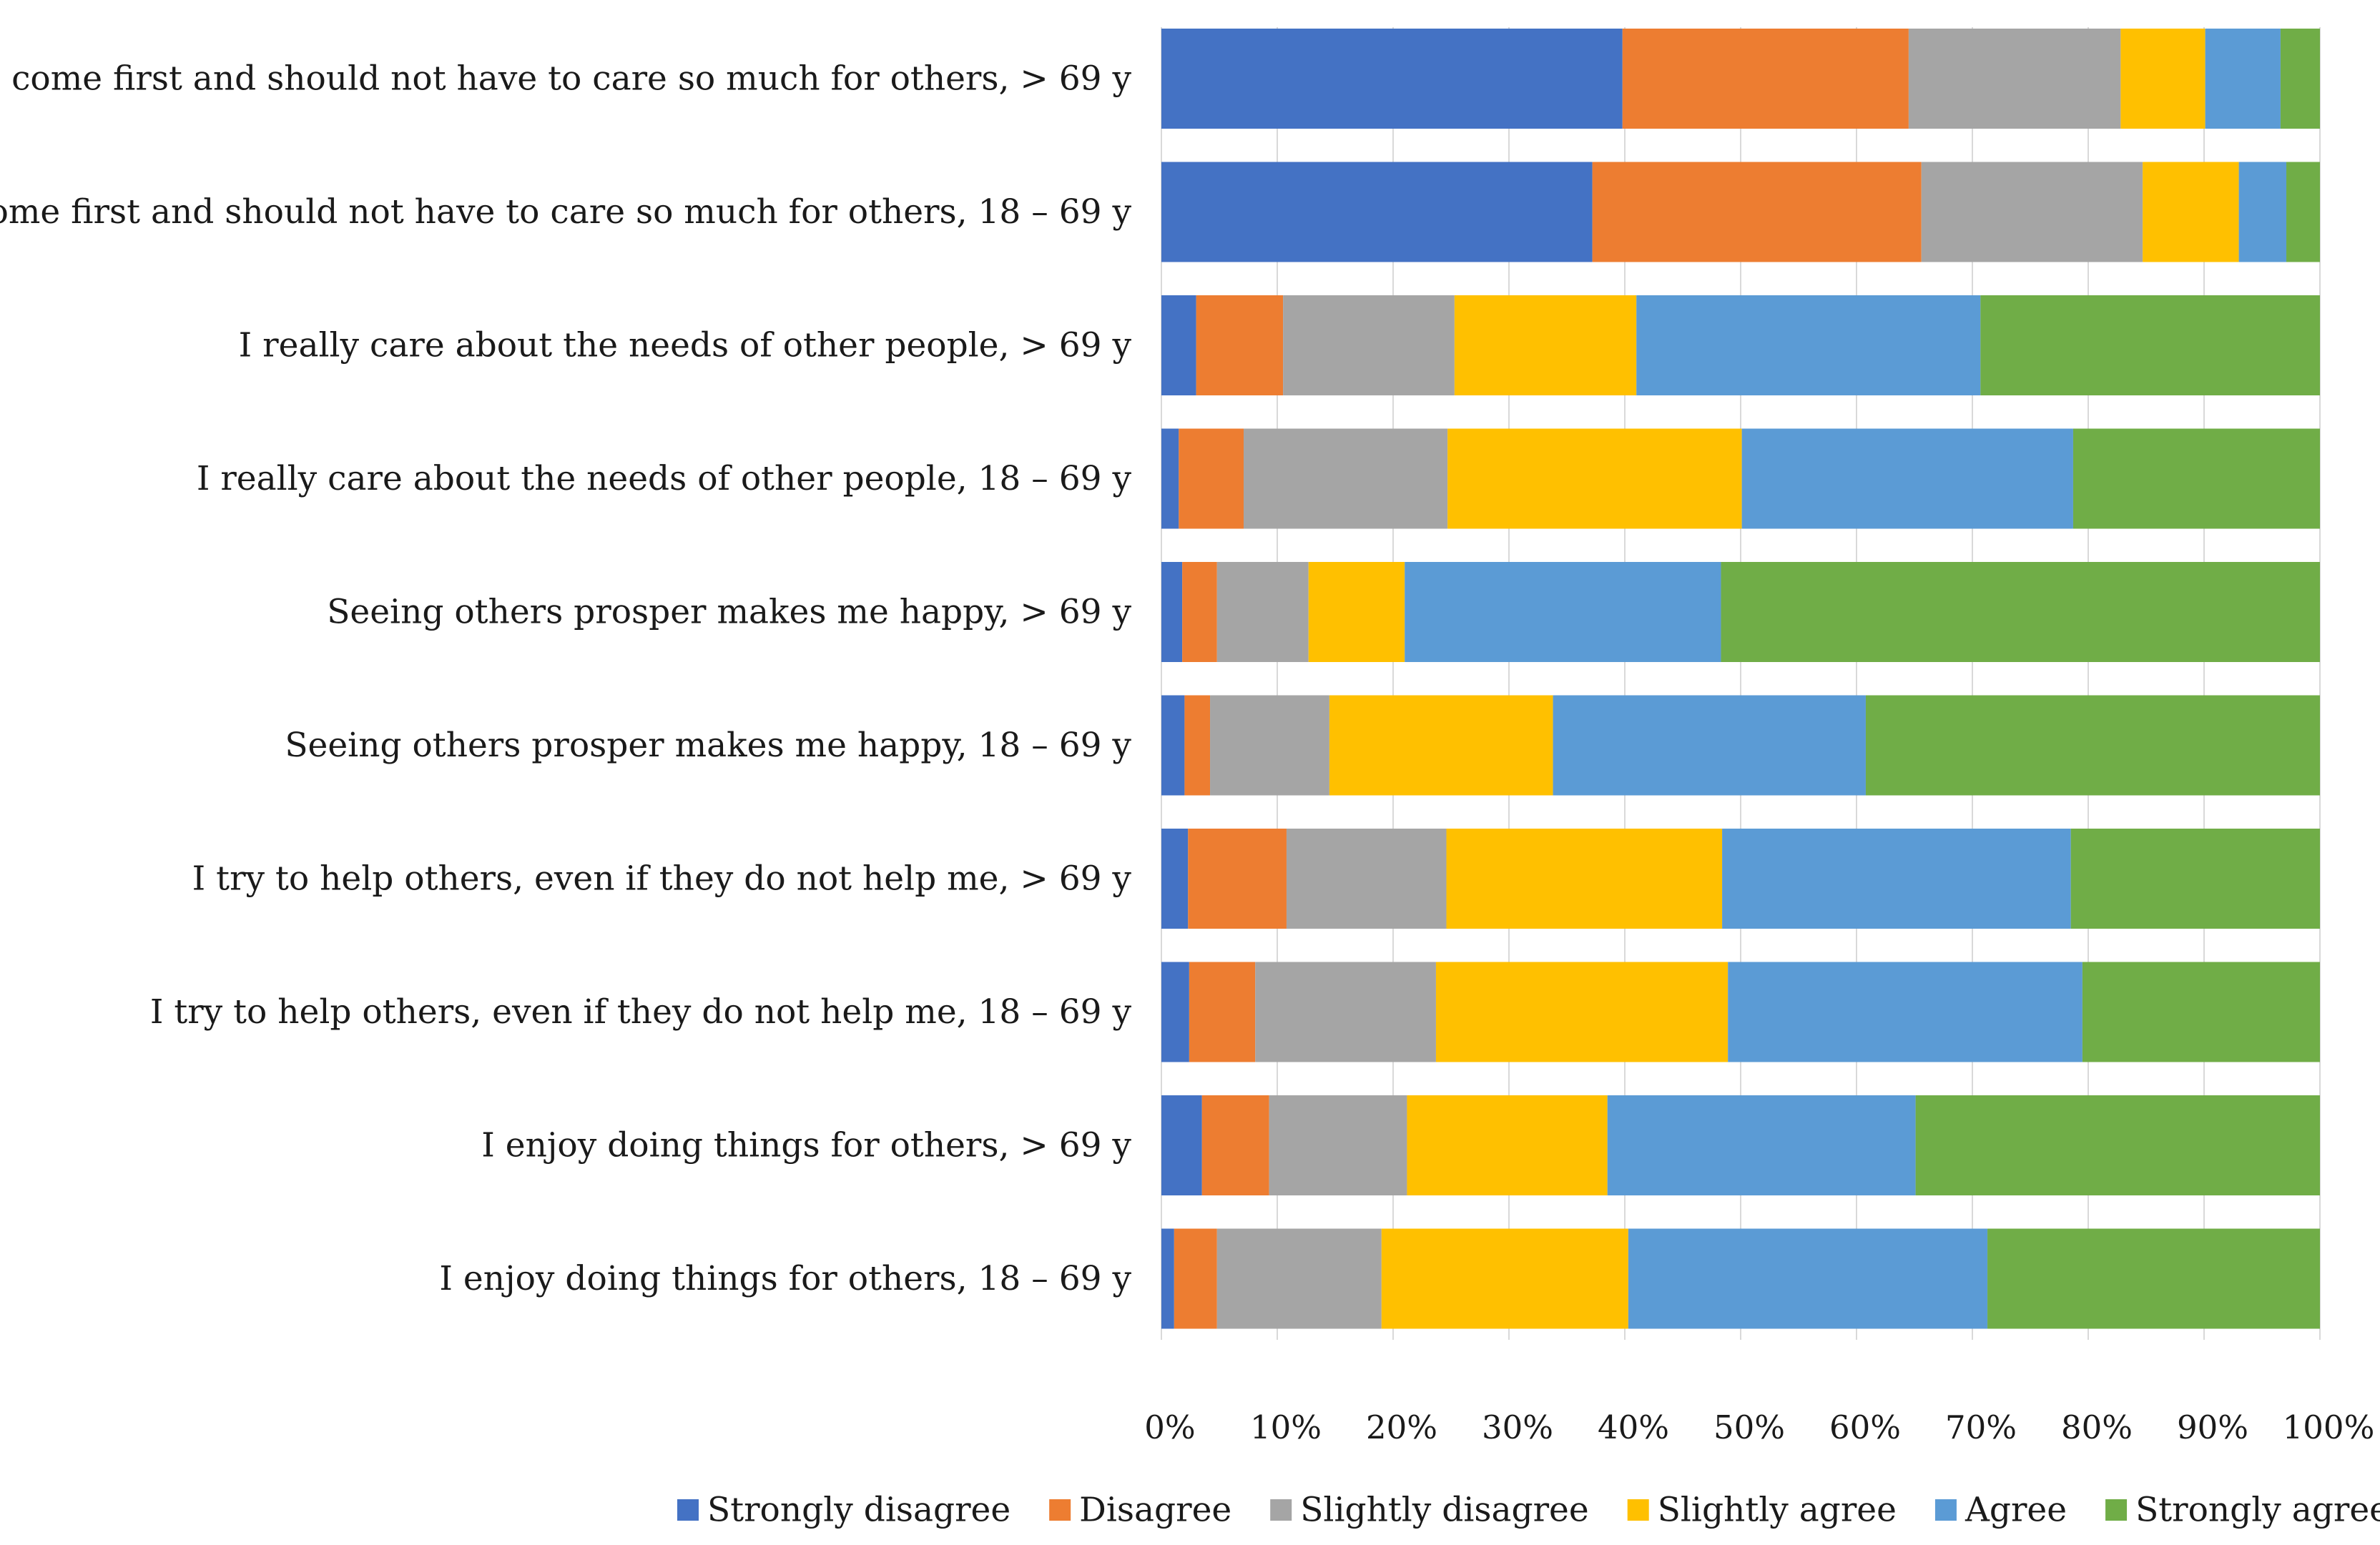  Describe the element at coordinates (1169, 1427) in the screenshot. I see `x-tick-label: 0%` at that location.